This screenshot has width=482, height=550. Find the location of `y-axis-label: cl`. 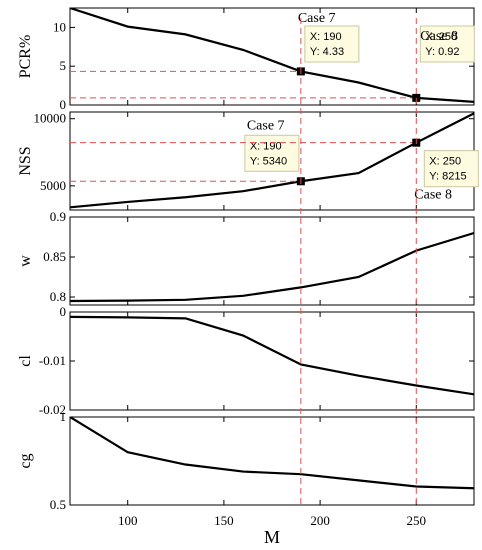

y-axis-label: cl is located at coordinates (25, 361).